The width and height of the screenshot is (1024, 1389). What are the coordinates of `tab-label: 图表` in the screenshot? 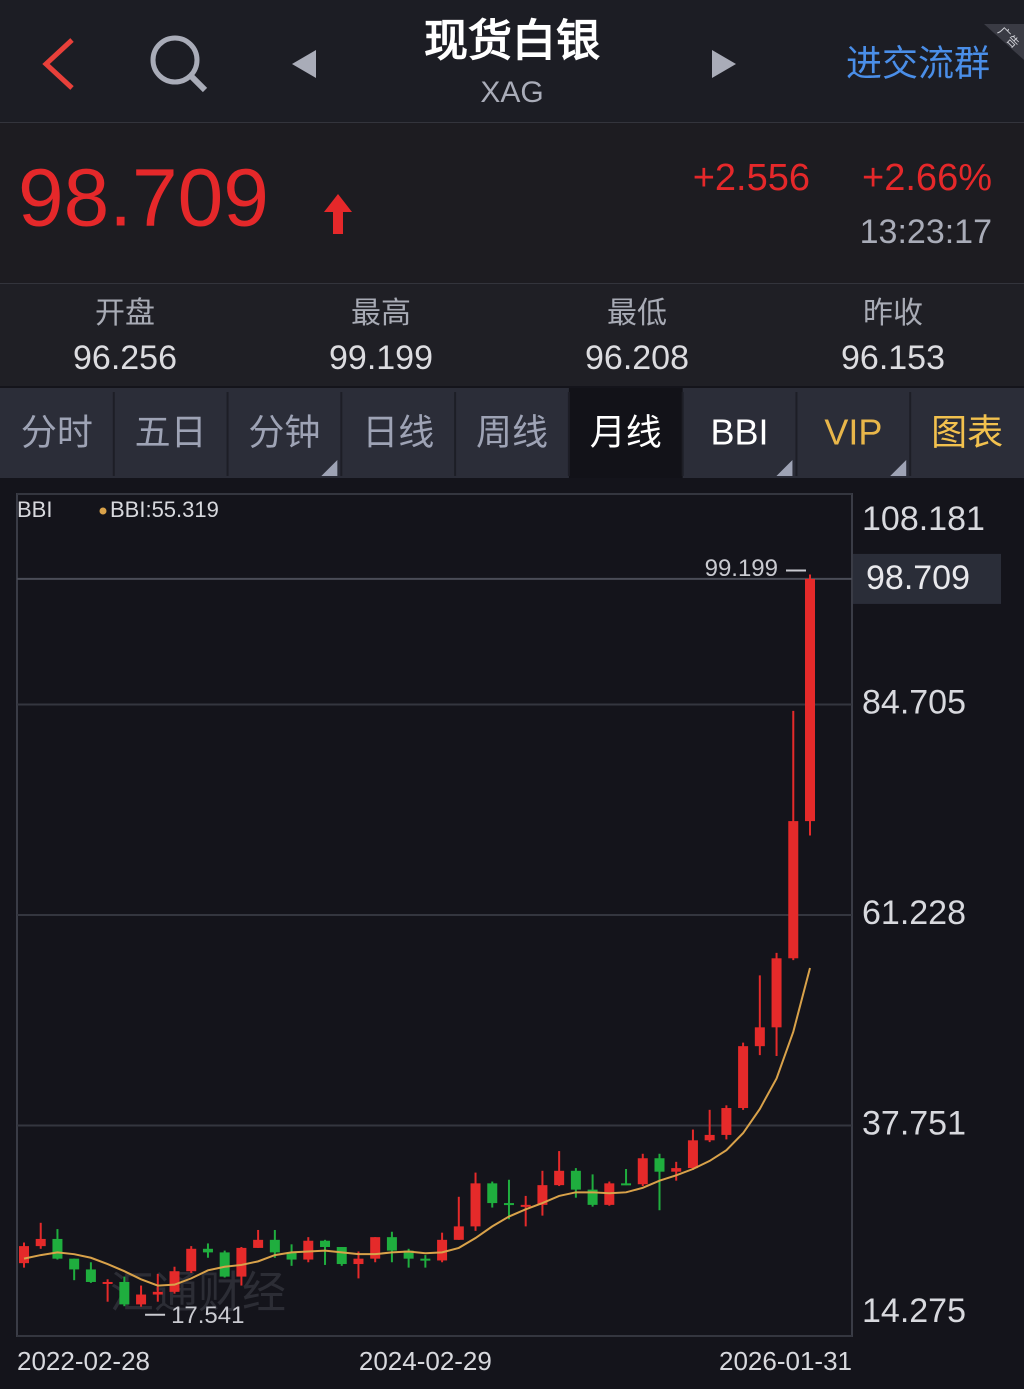 It's located at (967, 432).